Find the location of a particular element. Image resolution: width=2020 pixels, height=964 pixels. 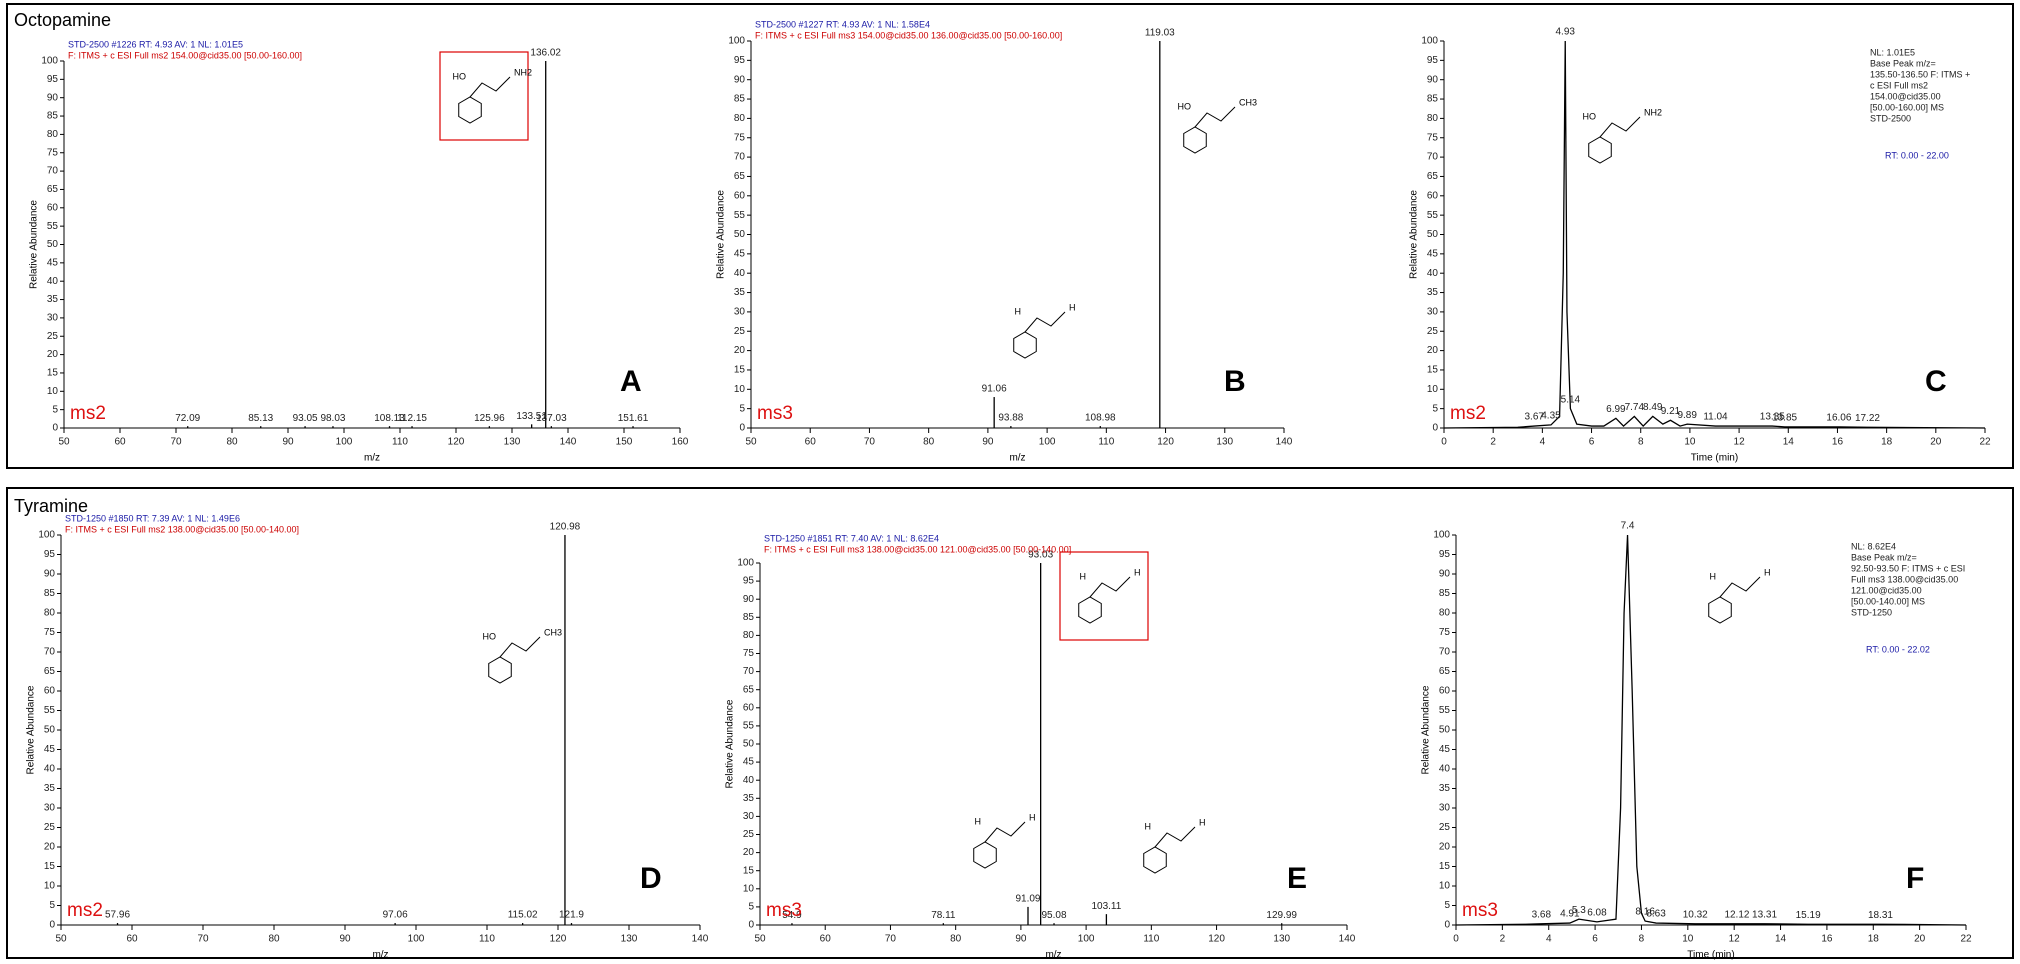

y-tick-label: 100 is located at coordinates (46, 535).